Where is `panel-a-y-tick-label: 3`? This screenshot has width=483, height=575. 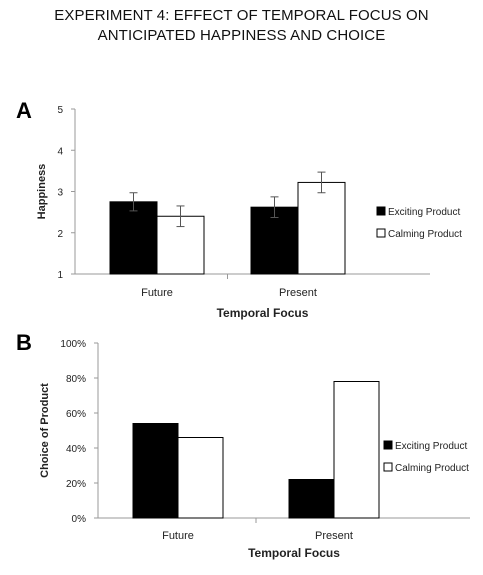 panel-a-y-tick-label: 3 is located at coordinates (60, 193).